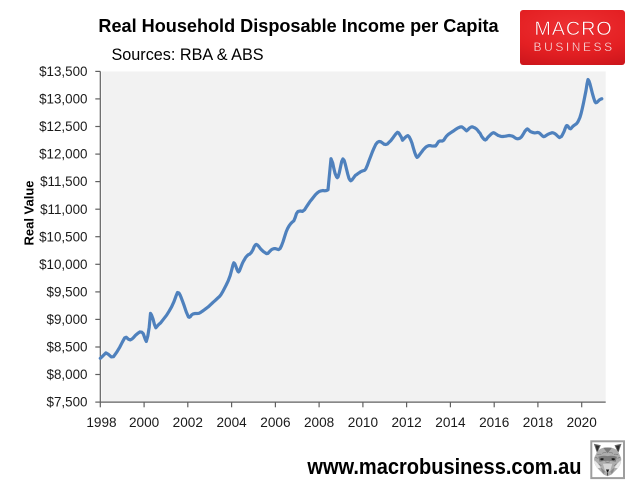 Image resolution: width=631 pixels, height=493 pixels. I want to click on svg-text: $8,500, so click(67, 347).